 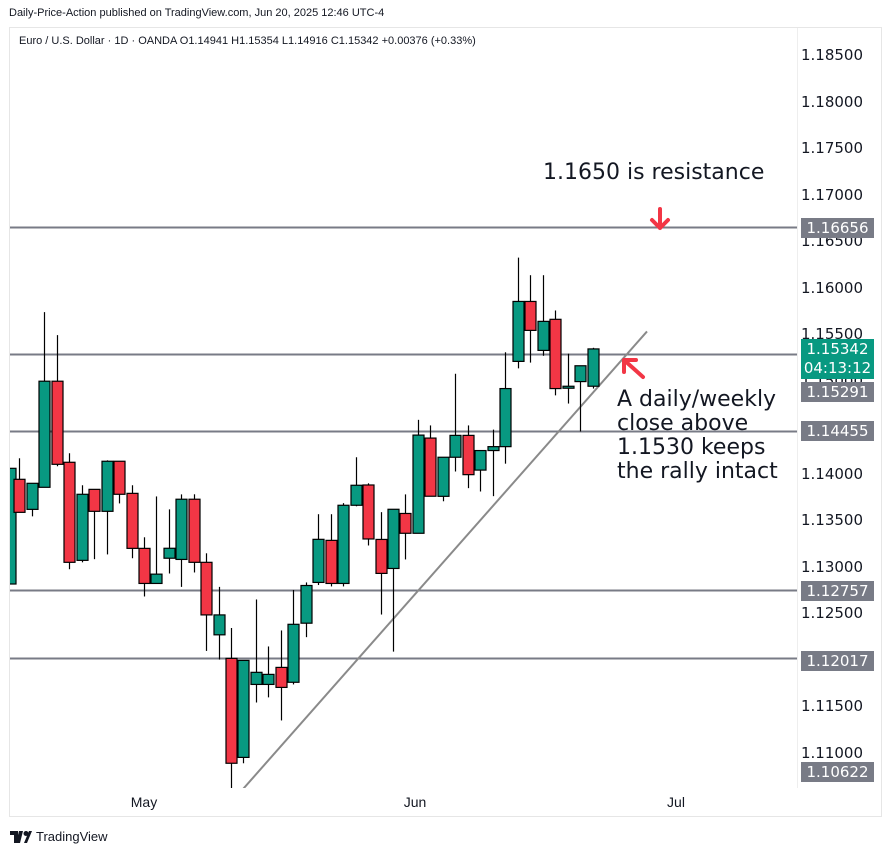 What do you see at coordinates (831, 613) in the screenshot?
I see `price-tick: 1.12500` at bounding box center [831, 613].